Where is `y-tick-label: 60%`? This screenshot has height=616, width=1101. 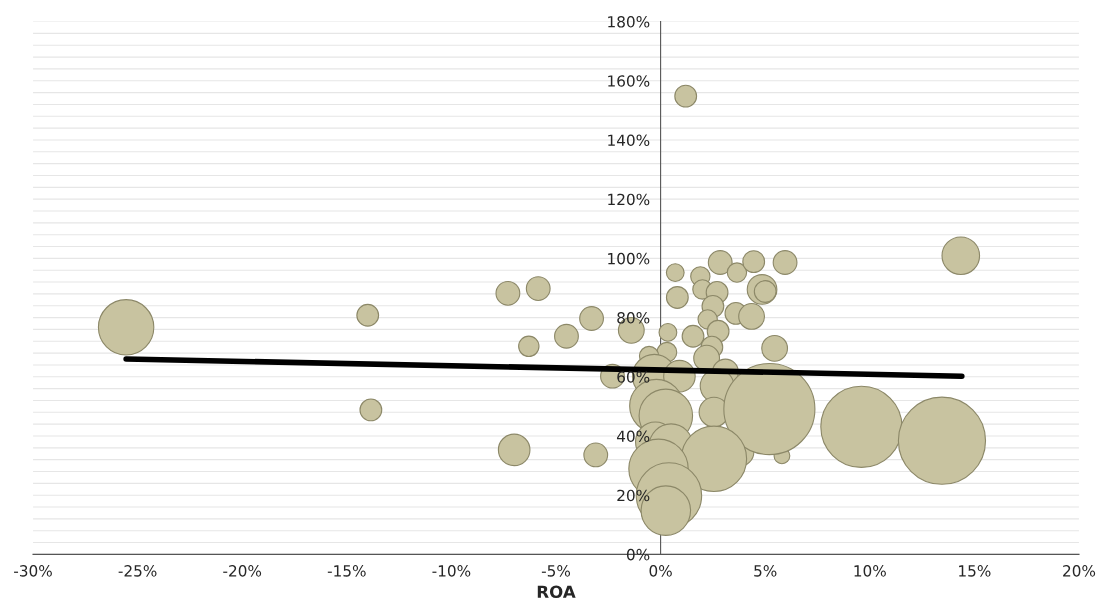 y-tick-label: 60% is located at coordinates (633, 377).